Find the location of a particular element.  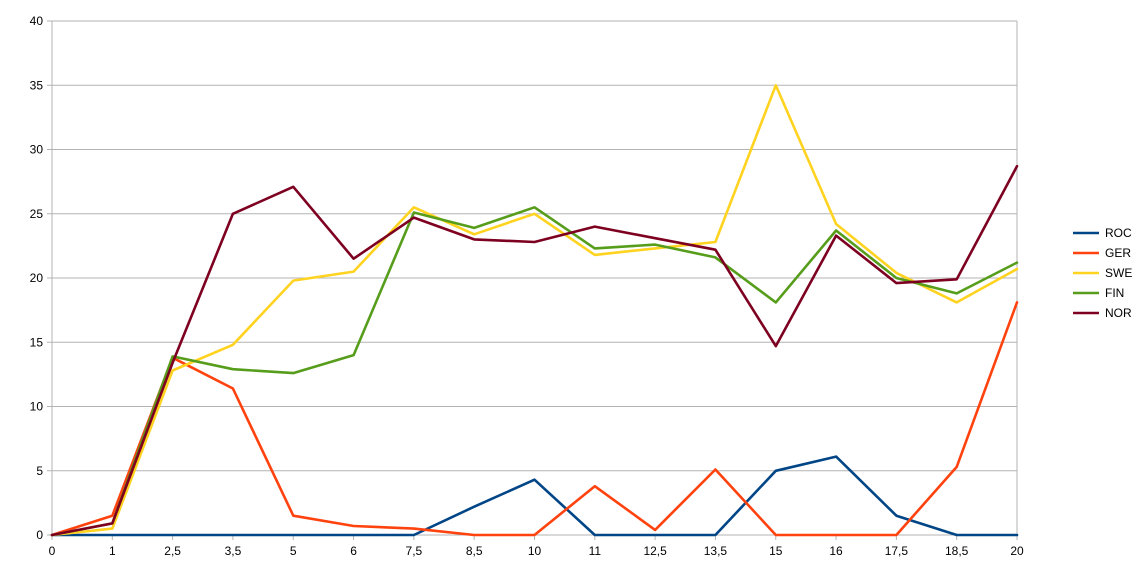

y-tick-label: 40 is located at coordinates (37, 21).